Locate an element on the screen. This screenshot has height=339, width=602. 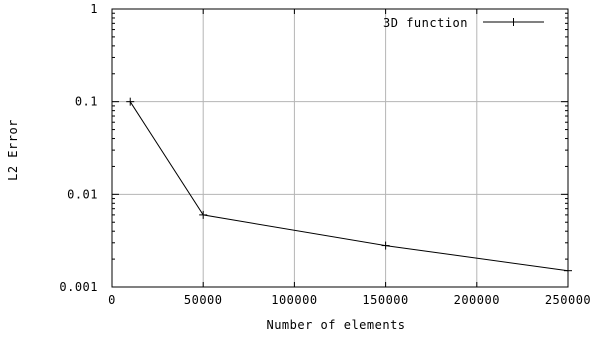
y-axis-label: L2 Error is located at coordinates (13, 150).